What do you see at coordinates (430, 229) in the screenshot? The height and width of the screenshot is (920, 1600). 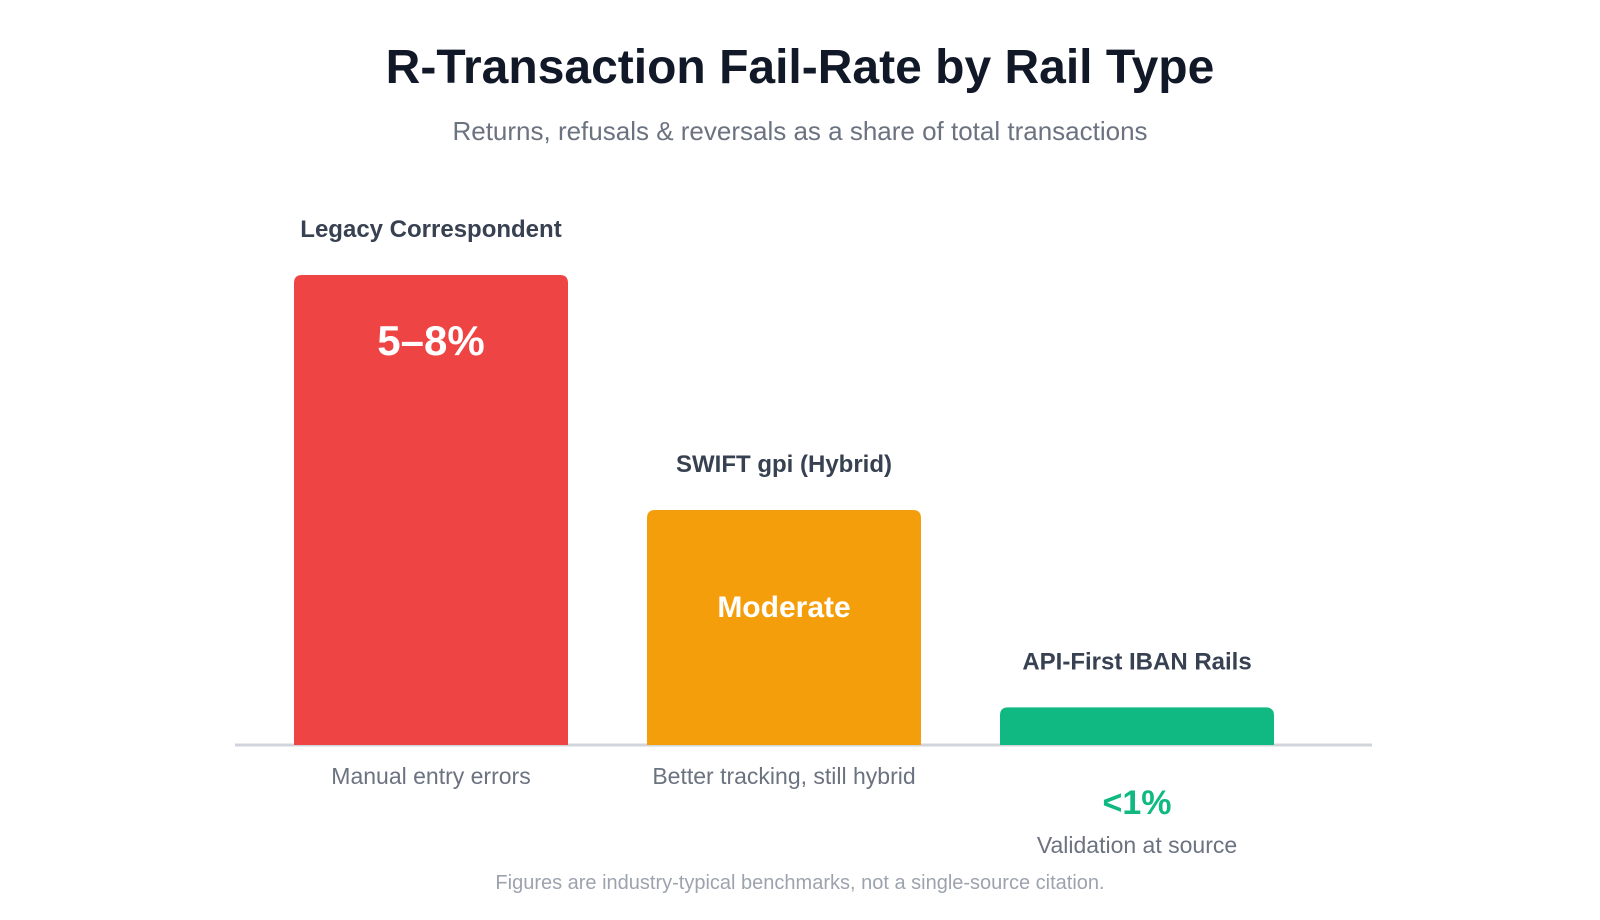 I see `category-label-1: Legacy Correspondent` at bounding box center [430, 229].